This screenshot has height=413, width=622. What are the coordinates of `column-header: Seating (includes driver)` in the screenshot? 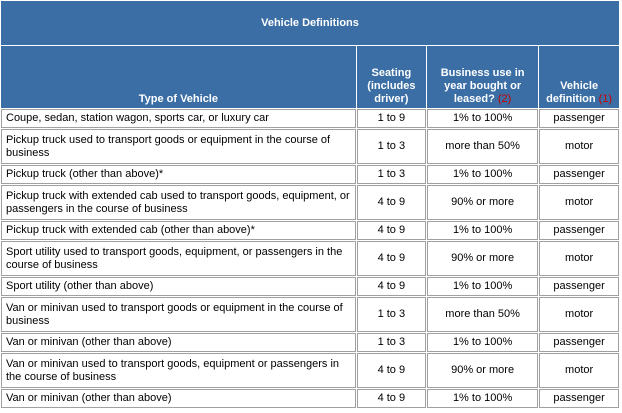 It's located at (391, 77).